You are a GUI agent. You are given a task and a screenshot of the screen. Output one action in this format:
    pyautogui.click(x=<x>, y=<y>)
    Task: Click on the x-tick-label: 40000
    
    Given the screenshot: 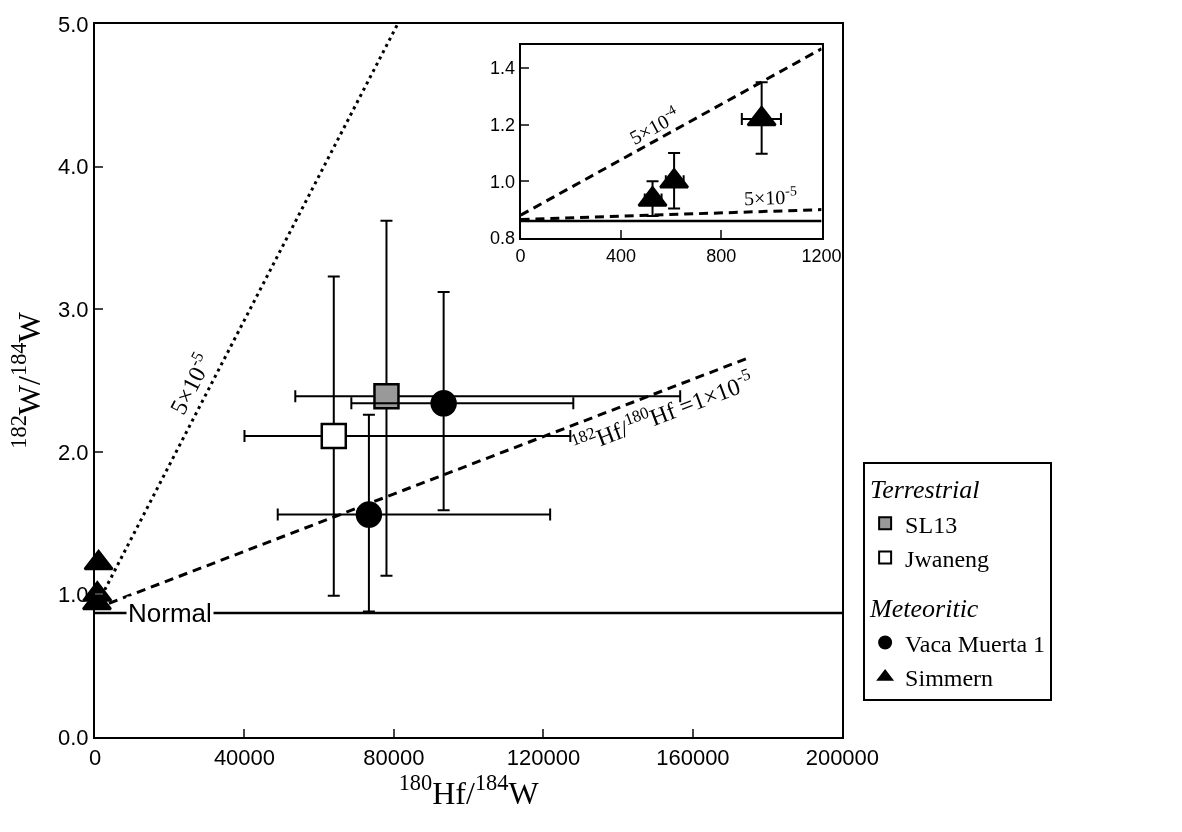 What is the action you would take?
    pyautogui.click(x=244, y=758)
    